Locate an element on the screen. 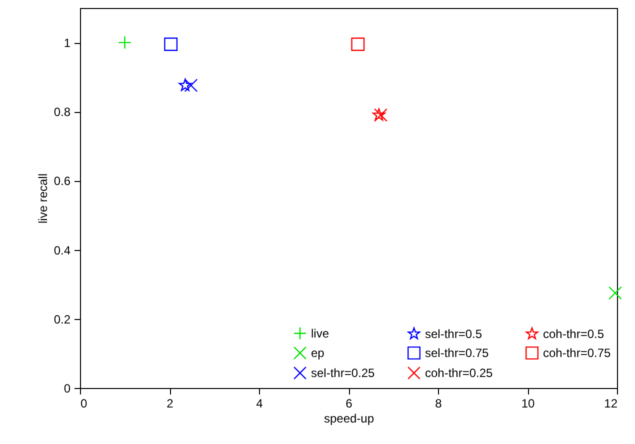 The width and height of the screenshot is (635, 444). legend-label: sel-thr=0.5 is located at coordinates (453, 333).